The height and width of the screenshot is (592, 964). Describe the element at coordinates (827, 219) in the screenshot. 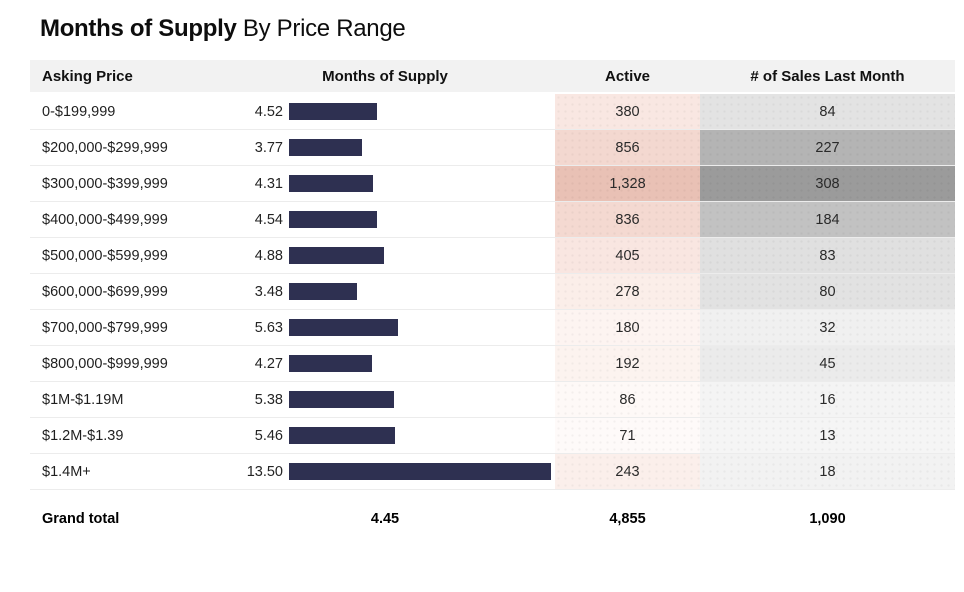

I see `sales-cell: 184` at that location.